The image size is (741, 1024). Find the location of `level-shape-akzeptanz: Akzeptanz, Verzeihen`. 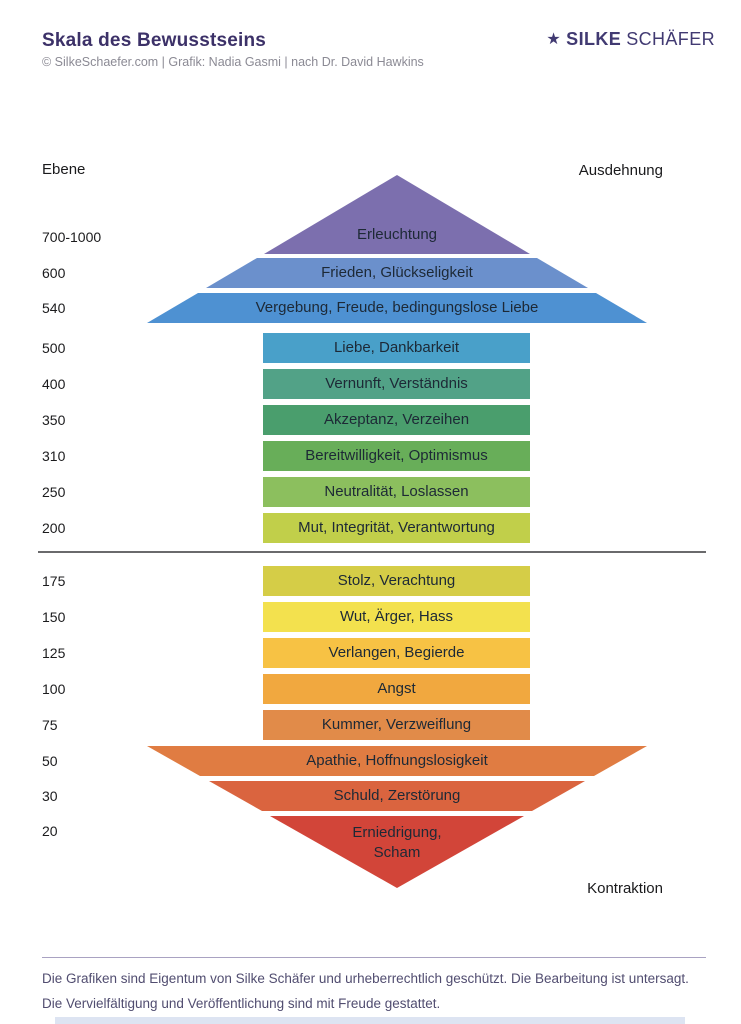

level-shape-akzeptanz: Akzeptanz, Verzeihen is located at coordinates (396, 420).